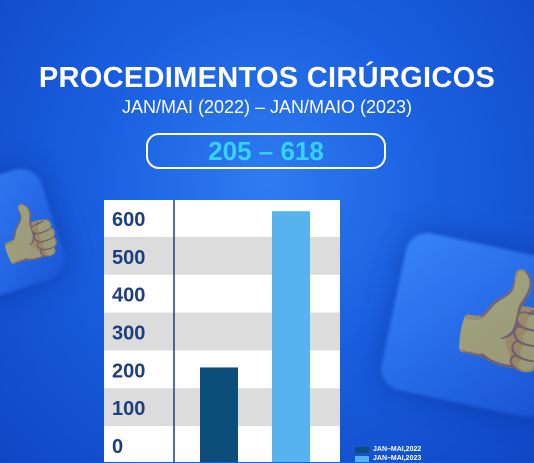 Image resolution: width=534 pixels, height=463 pixels. Describe the element at coordinates (128, 334) in the screenshot. I see `y-tick-label: 300` at that location.